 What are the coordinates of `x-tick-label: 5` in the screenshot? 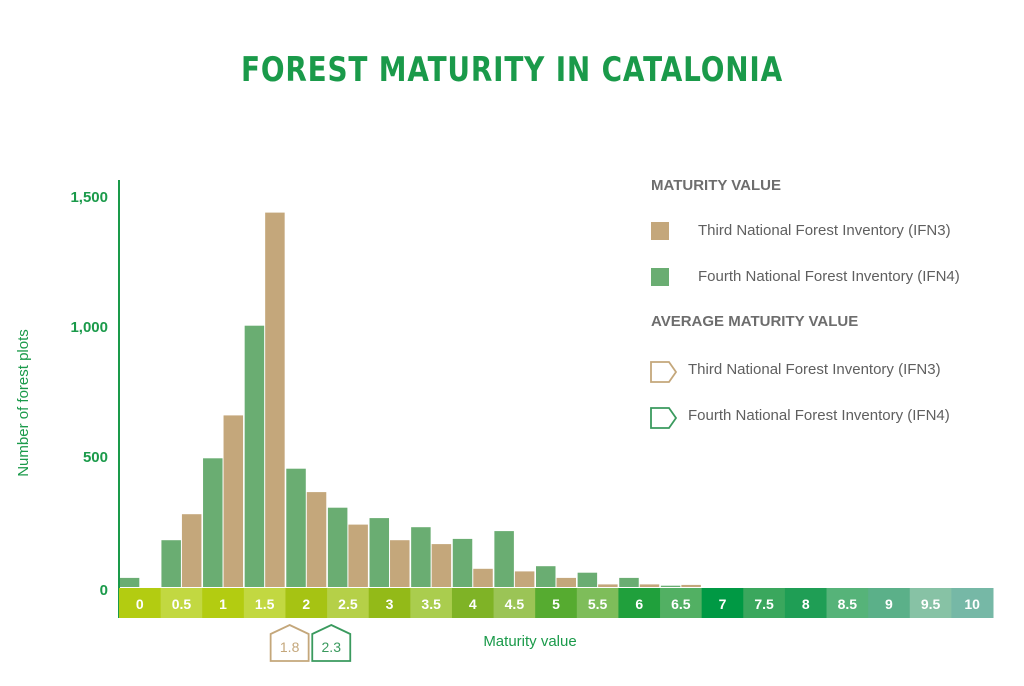 It's located at (556, 604).